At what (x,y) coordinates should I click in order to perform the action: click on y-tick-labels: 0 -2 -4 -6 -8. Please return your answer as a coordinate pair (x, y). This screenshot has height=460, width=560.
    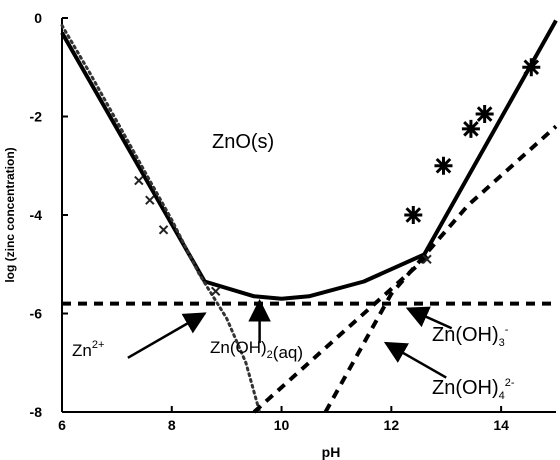
    Looking at the image, I should click on (36, 215).